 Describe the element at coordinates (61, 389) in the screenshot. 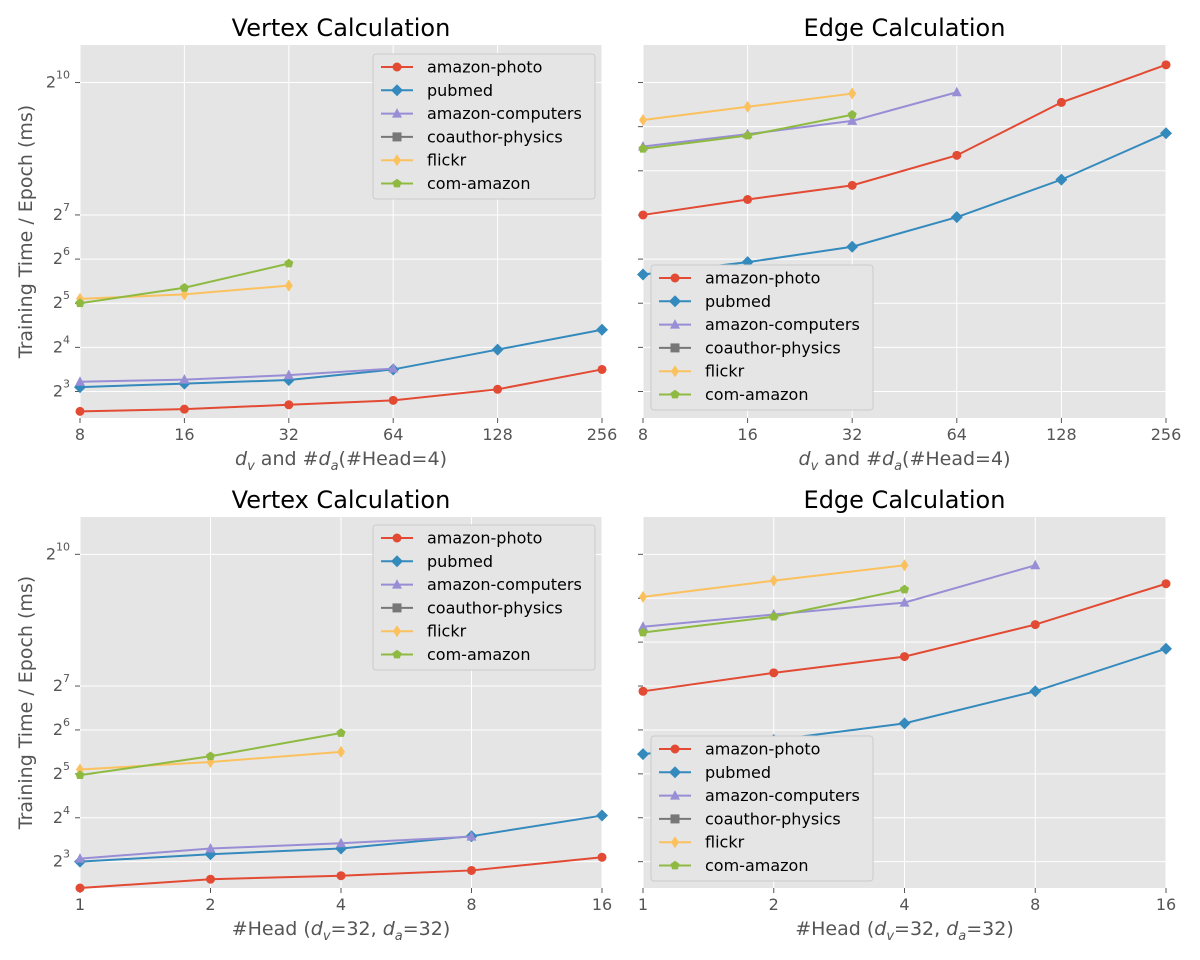

I see `y-tick-label: 23` at that location.